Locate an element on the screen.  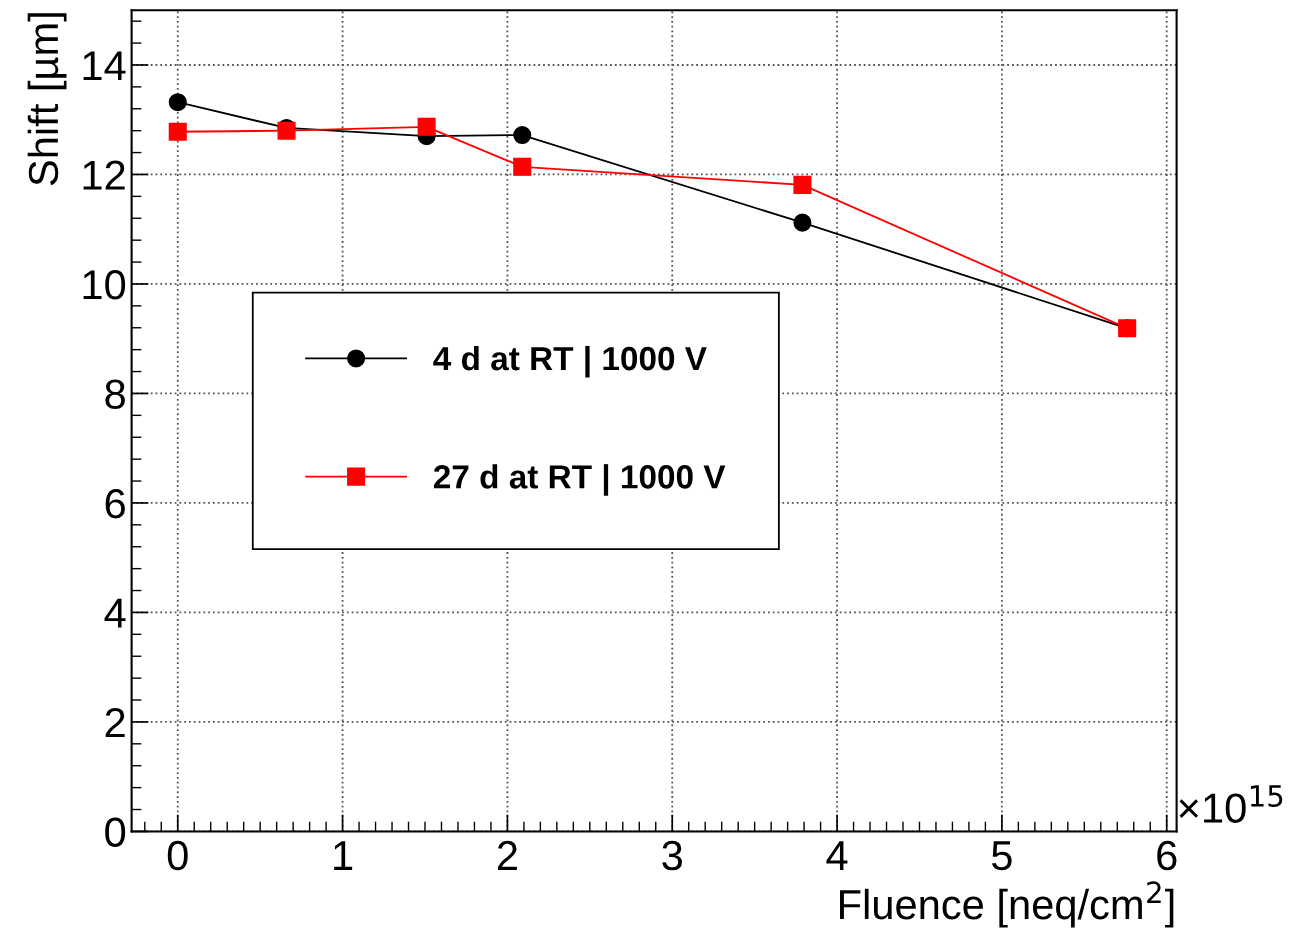
y-tick-label: 8 is located at coordinates (115, 394).